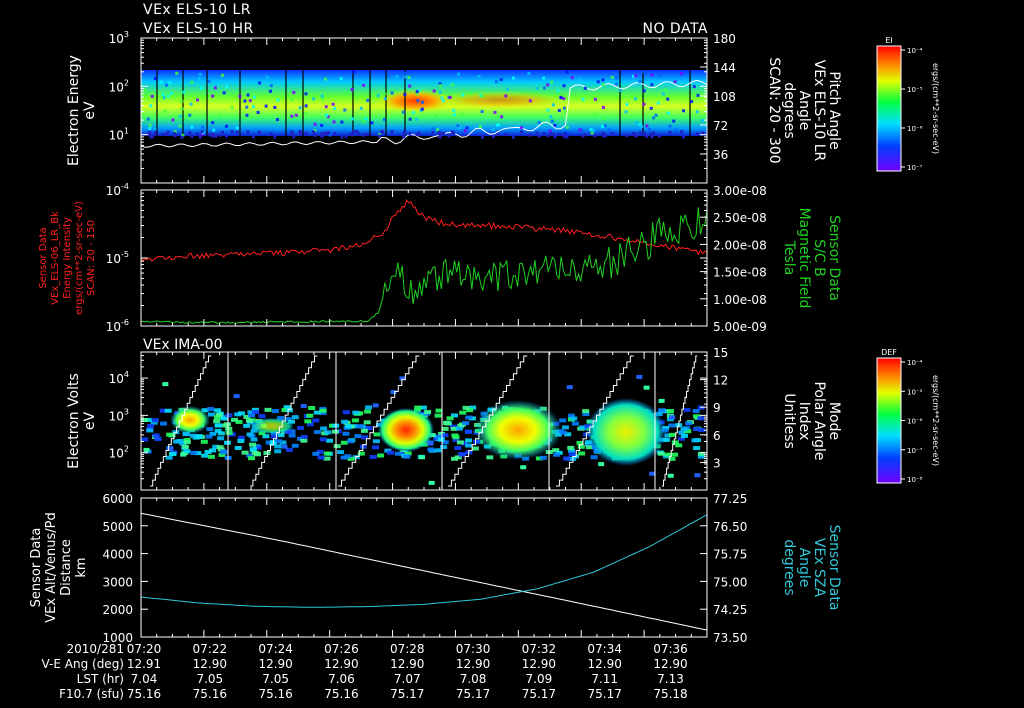 This screenshot has height=708, width=1024. I want to click on tick-exp: 2, so click(126, 449).